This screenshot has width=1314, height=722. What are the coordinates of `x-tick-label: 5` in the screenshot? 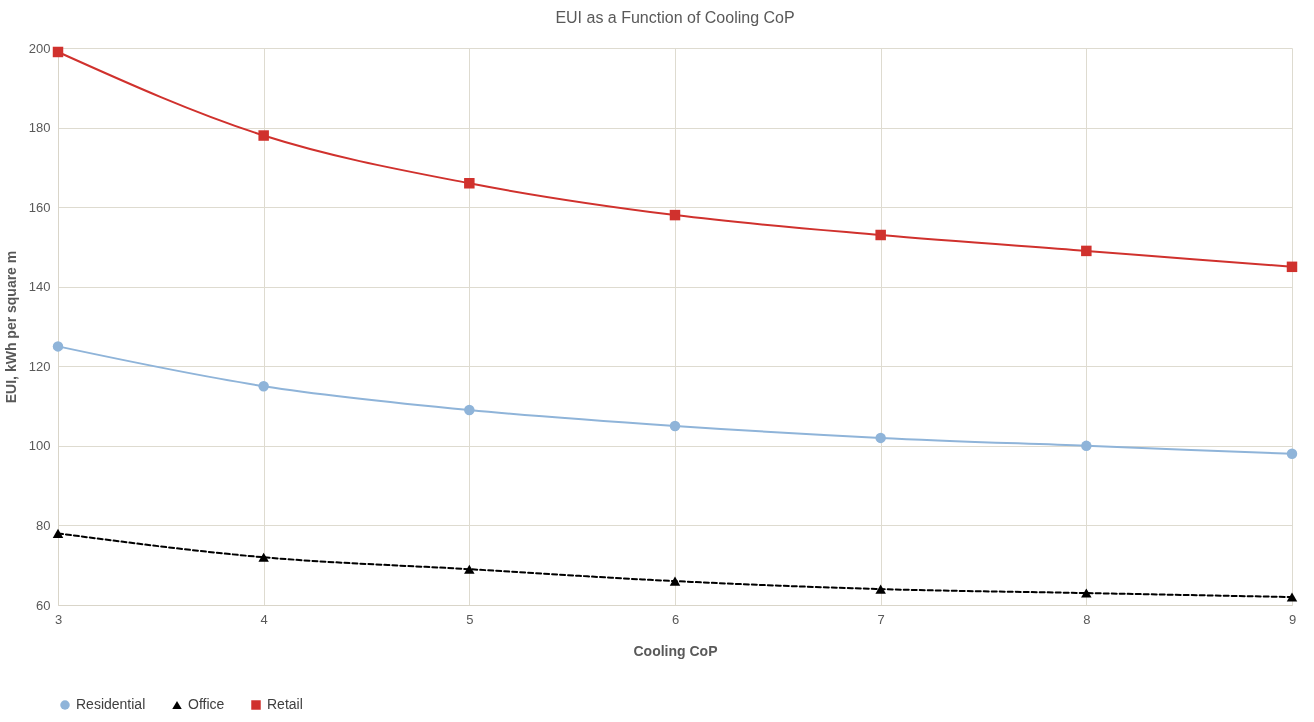 It's located at (470, 619).